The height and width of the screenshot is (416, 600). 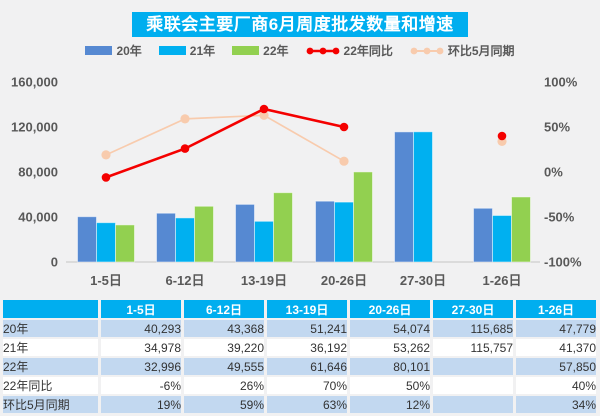 I want to click on line-环比5月同期, so click(x=225, y=138).